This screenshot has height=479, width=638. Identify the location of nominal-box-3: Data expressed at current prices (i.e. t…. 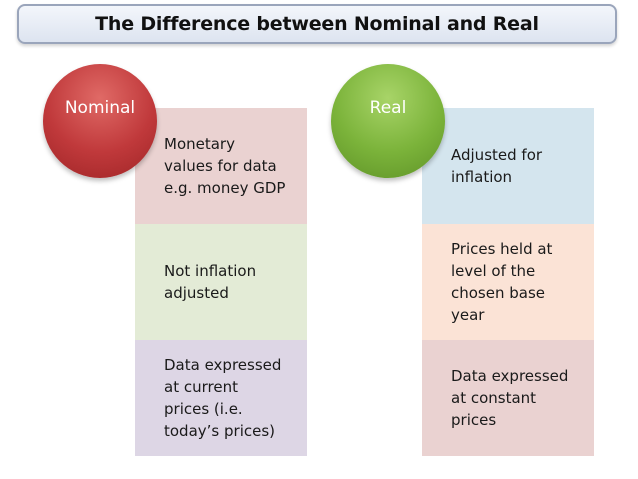
(221, 398).